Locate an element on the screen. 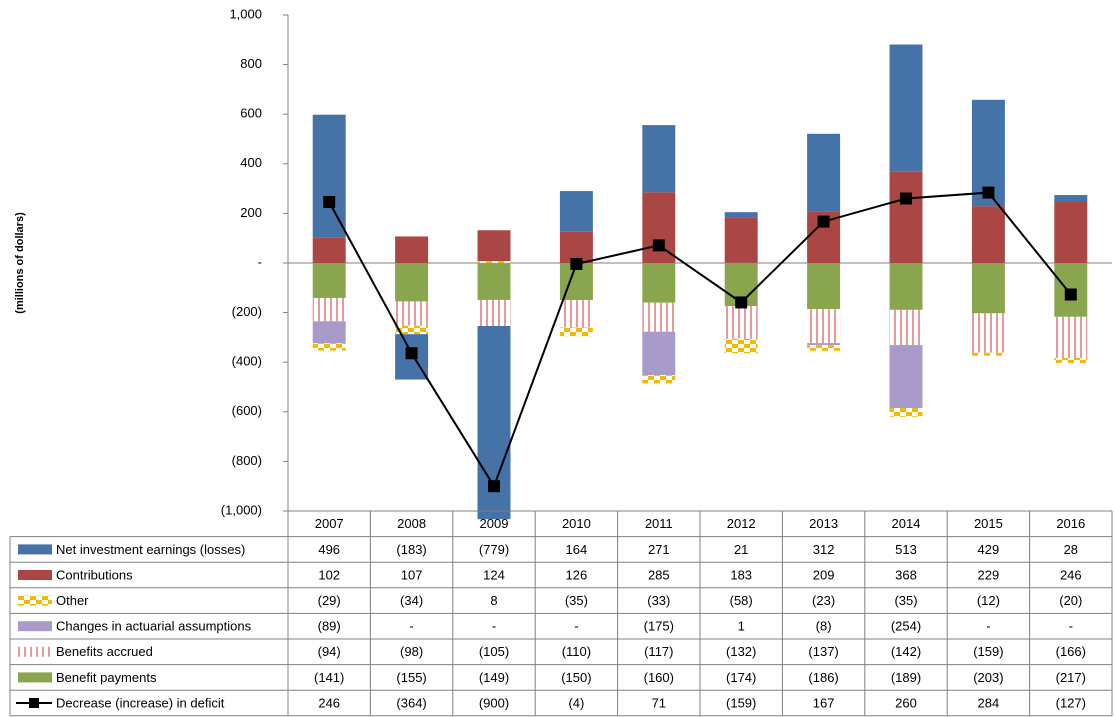 This screenshot has height=717, width=1114. legend-label: Changes in actuarial assumptions is located at coordinates (154, 626).